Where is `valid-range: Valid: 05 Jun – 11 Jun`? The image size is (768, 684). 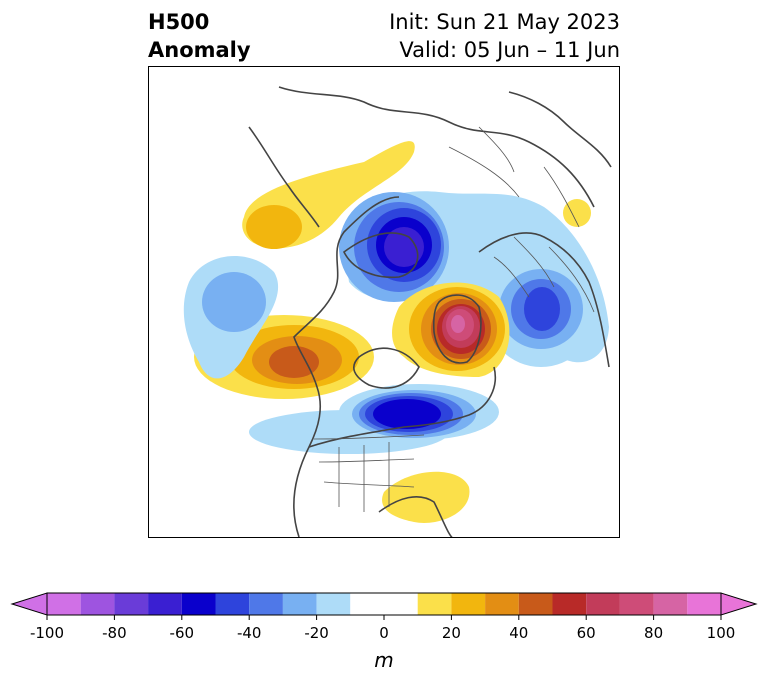 valid-range: Valid: 05 Jun – 11 Jun is located at coordinates (509, 50).